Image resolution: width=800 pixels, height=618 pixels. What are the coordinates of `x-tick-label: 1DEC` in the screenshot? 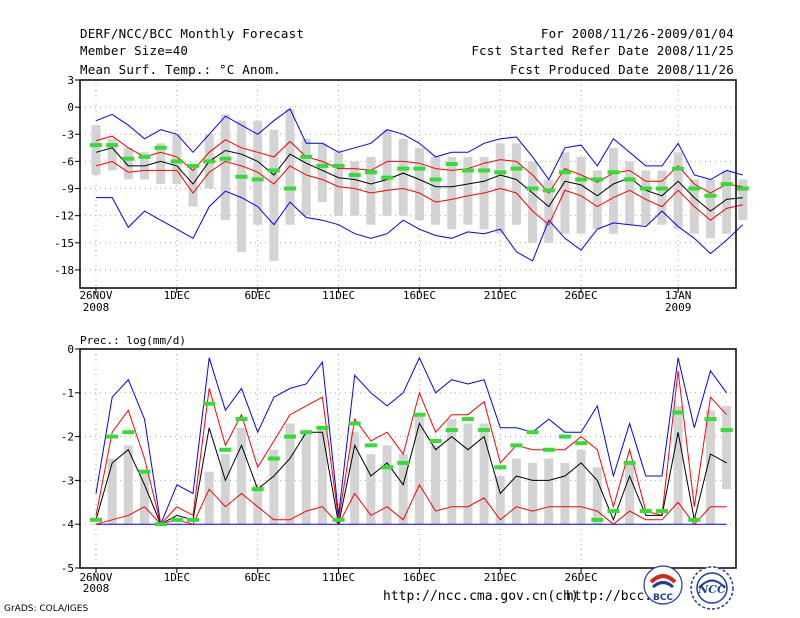 It's located at (177, 577).